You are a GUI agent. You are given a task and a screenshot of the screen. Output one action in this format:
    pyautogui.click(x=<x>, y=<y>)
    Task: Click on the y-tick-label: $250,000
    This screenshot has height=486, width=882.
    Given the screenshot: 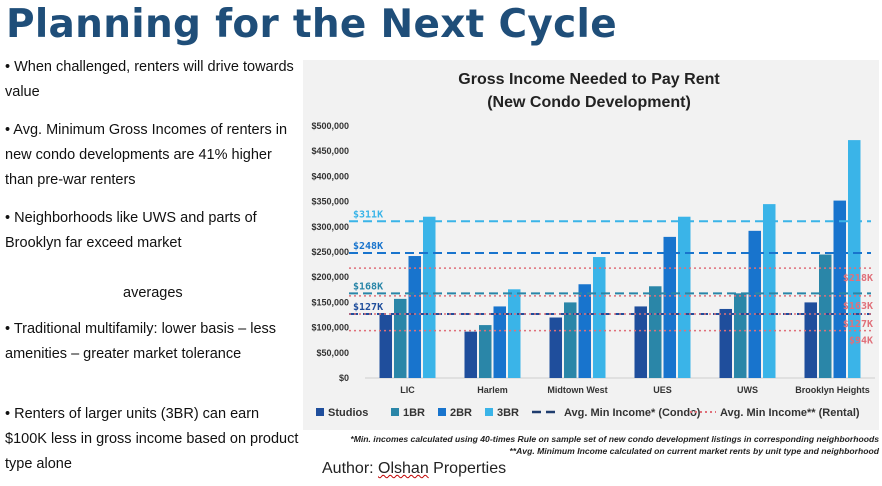 What is the action you would take?
    pyautogui.click(x=330, y=252)
    